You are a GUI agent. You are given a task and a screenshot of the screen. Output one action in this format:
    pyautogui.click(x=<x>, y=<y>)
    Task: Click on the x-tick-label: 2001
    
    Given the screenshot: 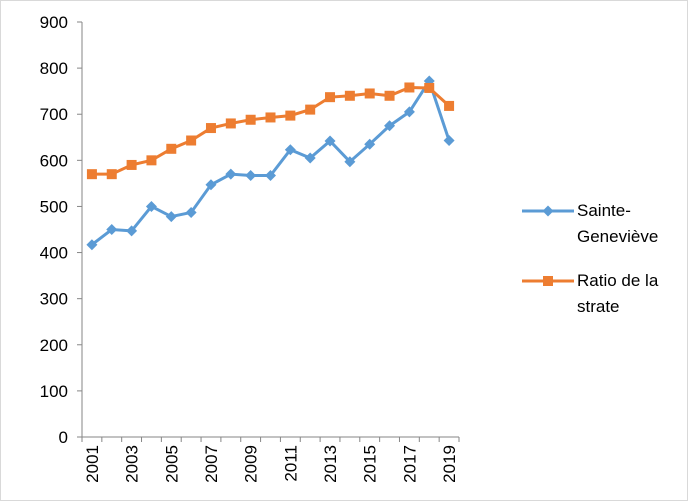 What is the action you would take?
    pyautogui.click(x=92, y=464)
    